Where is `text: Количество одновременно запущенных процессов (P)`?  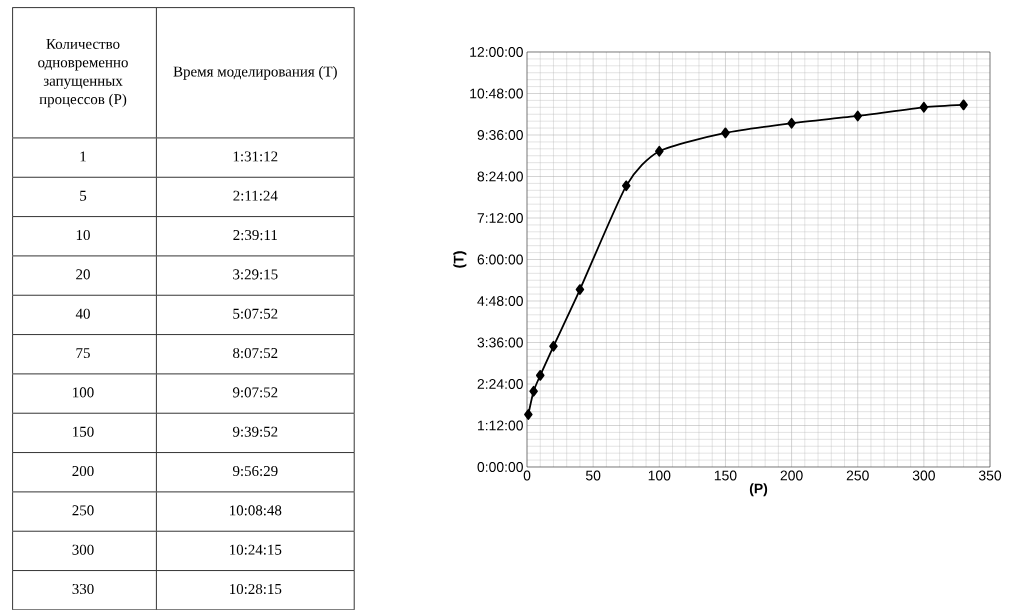
text: Количество одновременно запущенных процессов (P) is located at coordinates (83, 73).